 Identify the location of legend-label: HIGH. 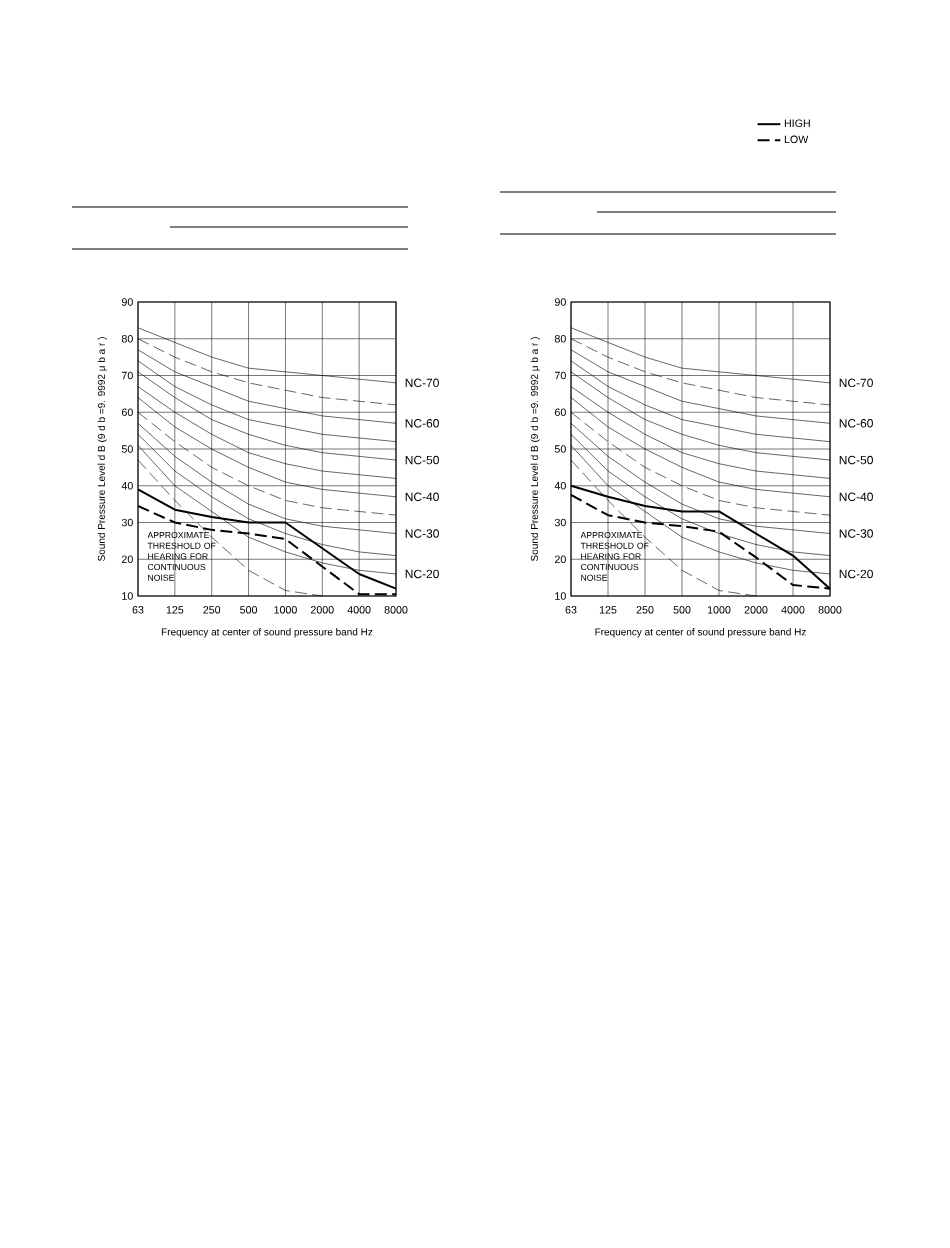
(797, 123).